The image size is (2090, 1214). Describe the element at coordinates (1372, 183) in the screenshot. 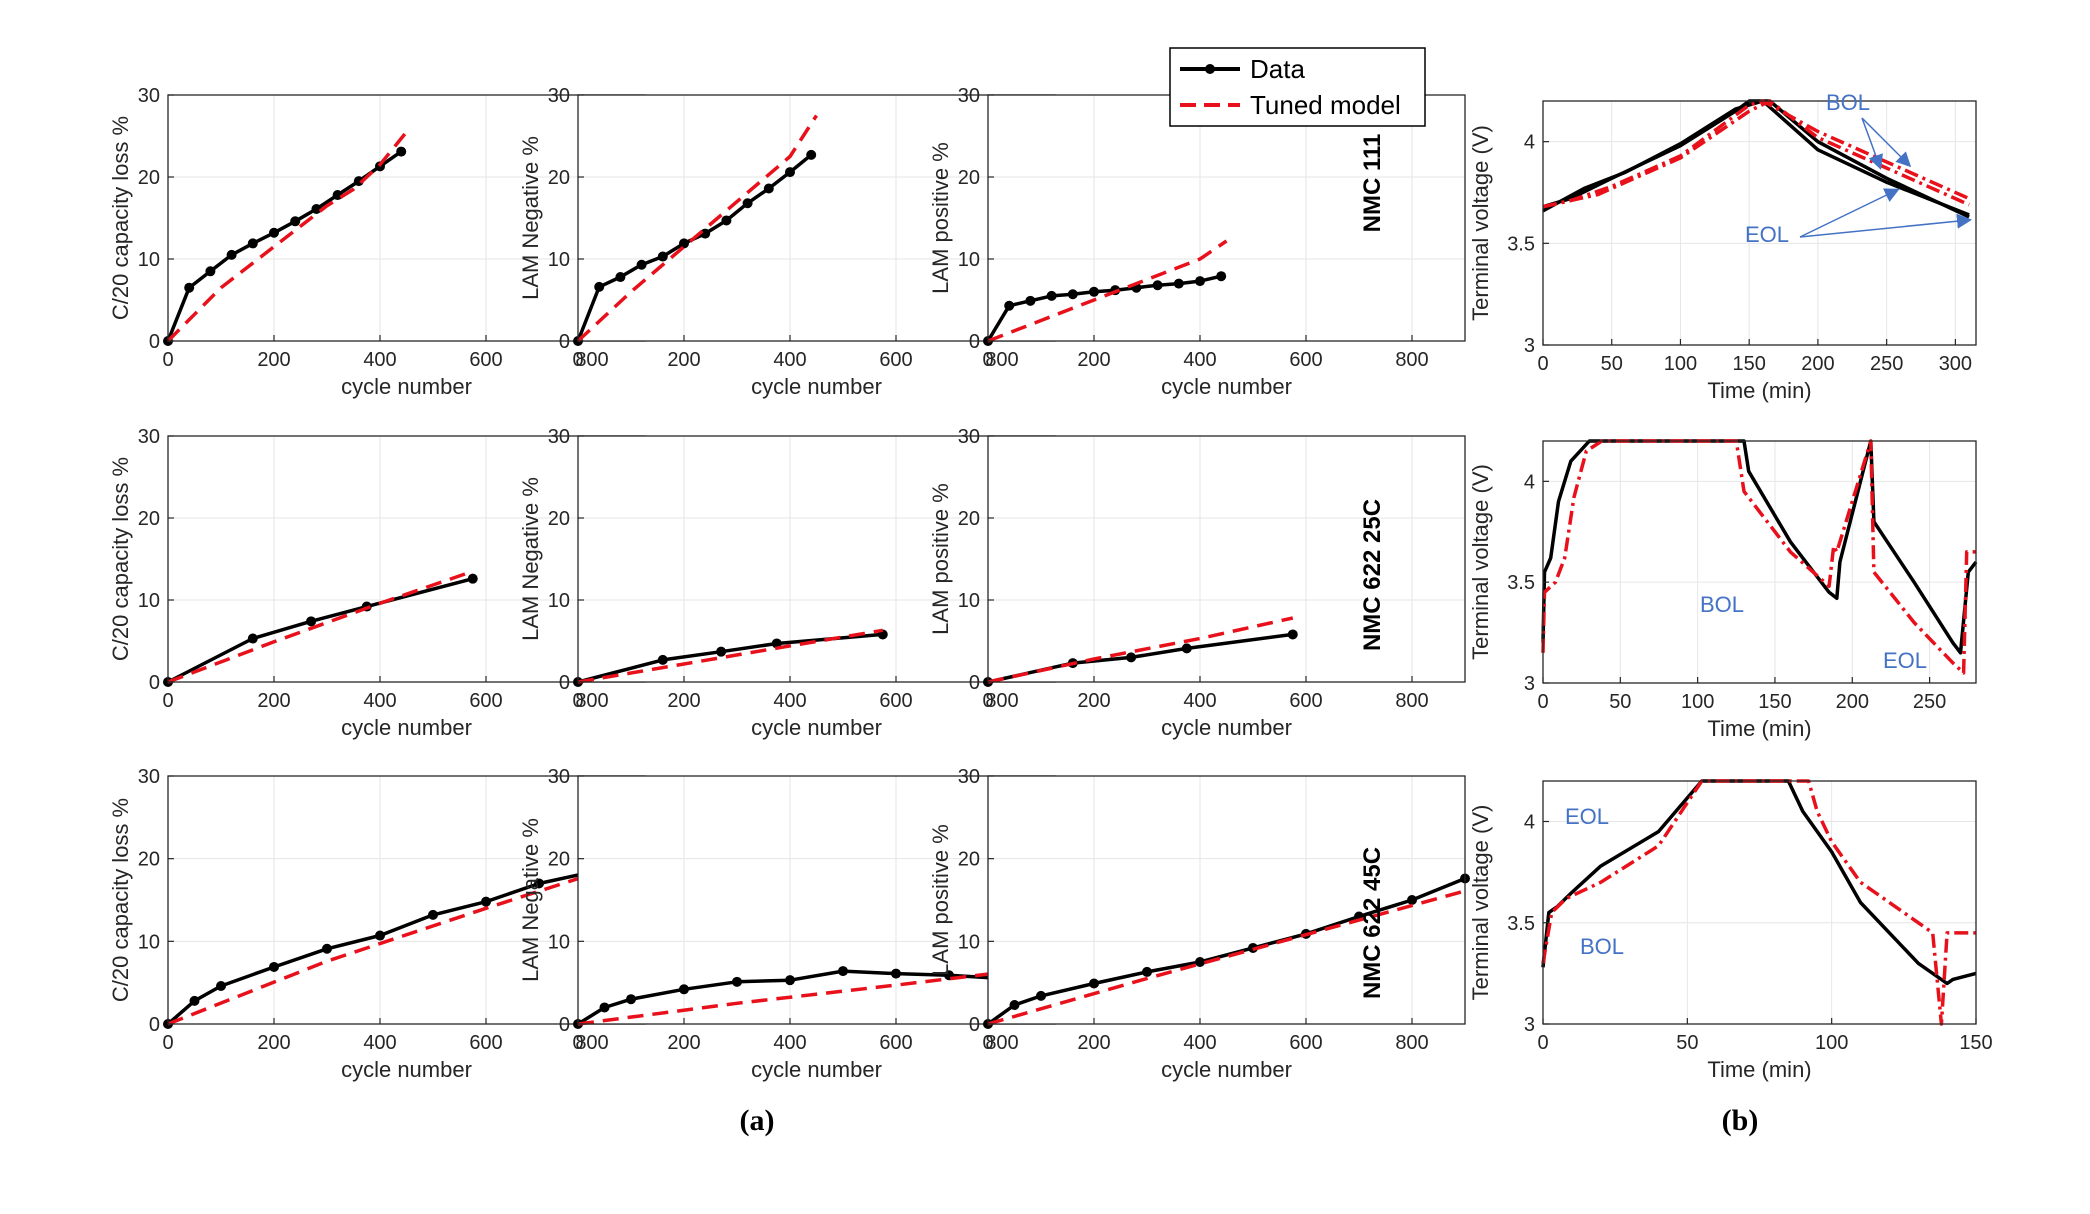

I see `row-label-0: NMC 111` at that location.